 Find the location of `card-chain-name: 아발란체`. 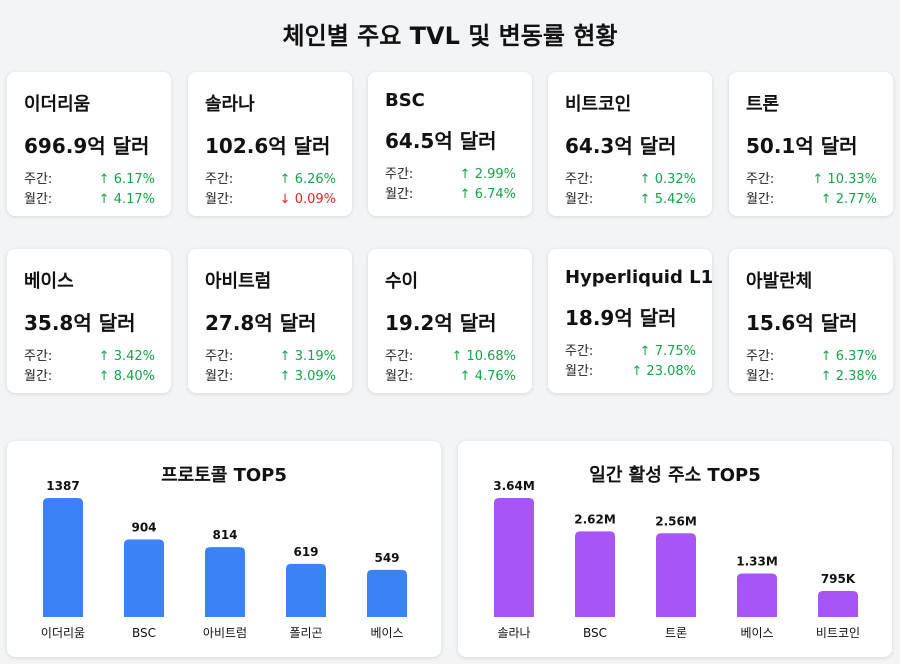

card-chain-name: 아발란체 is located at coordinates (779, 281).